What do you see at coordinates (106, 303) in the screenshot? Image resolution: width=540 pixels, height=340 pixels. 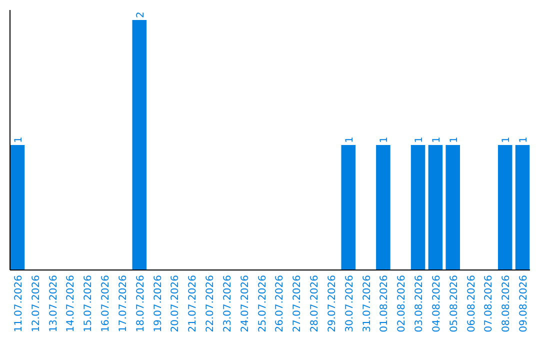 I see `x-tick-label: 16.07.2026` at bounding box center [106, 303].